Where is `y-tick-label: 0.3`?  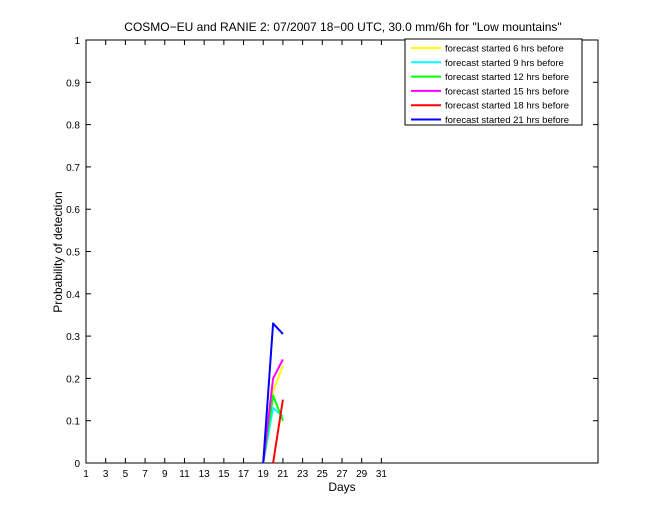
y-tick-label: 0.3 is located at coordinates (73, 337).